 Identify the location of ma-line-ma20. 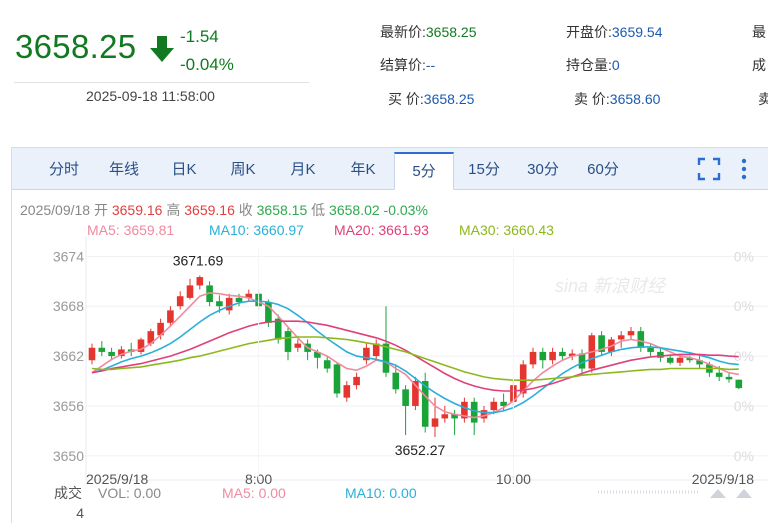
(415, 356).